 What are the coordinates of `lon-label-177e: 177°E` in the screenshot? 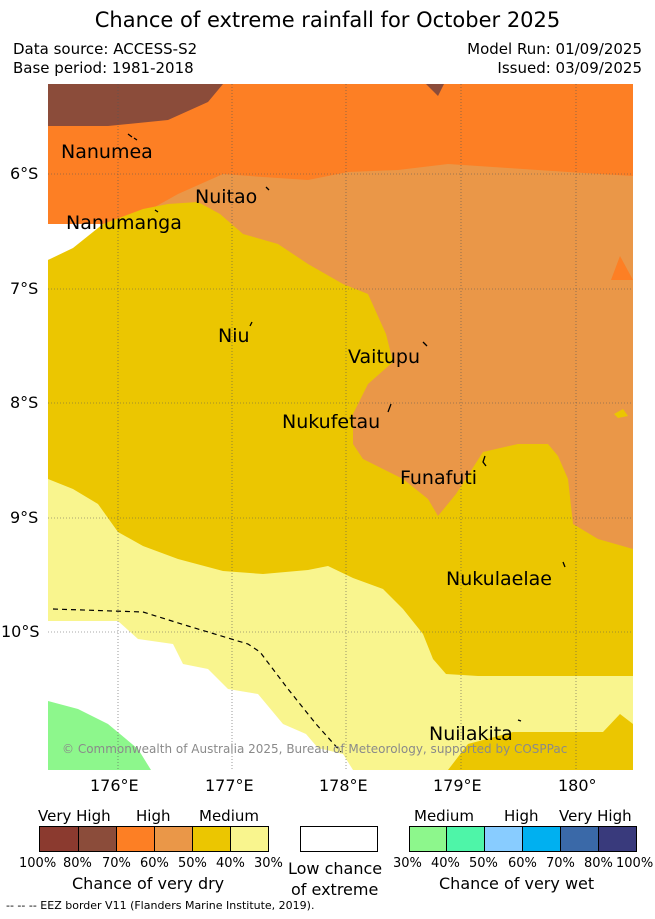 It's located at (229, 785).